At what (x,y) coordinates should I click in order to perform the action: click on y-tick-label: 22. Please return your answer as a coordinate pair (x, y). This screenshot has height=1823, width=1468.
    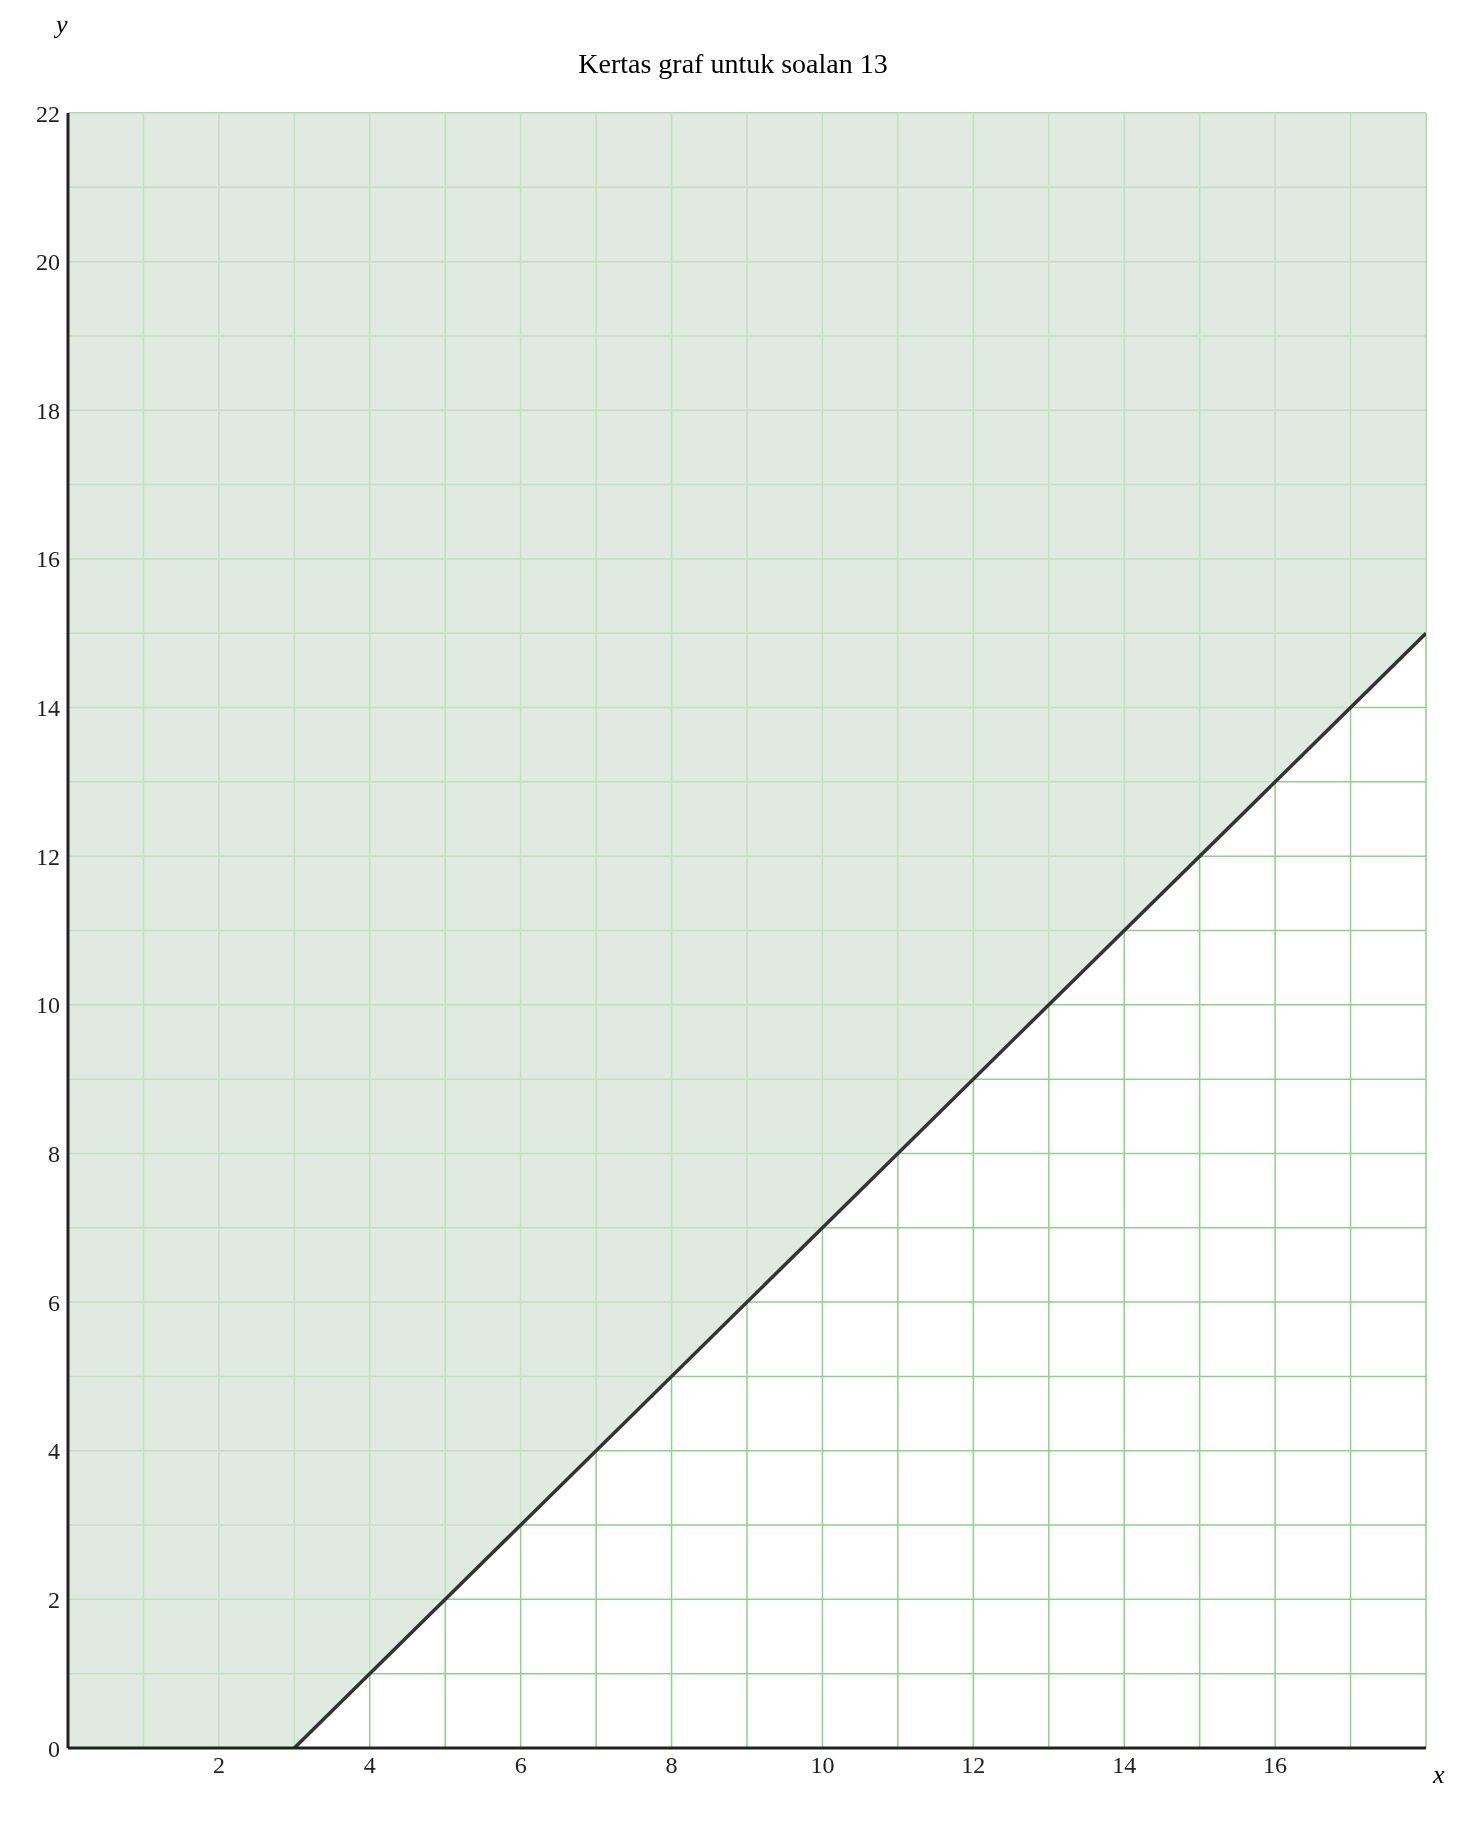
    Looking at the image, I should click on (48, 113).